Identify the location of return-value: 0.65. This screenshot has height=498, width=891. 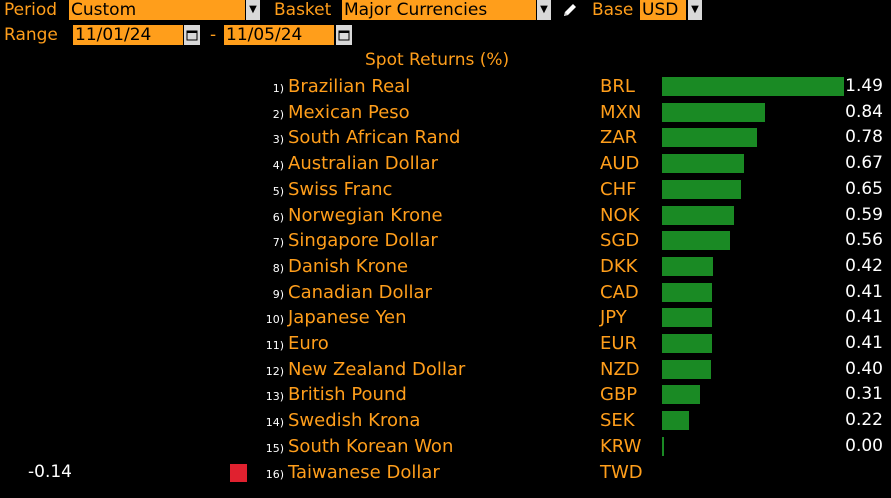
(864, 188).